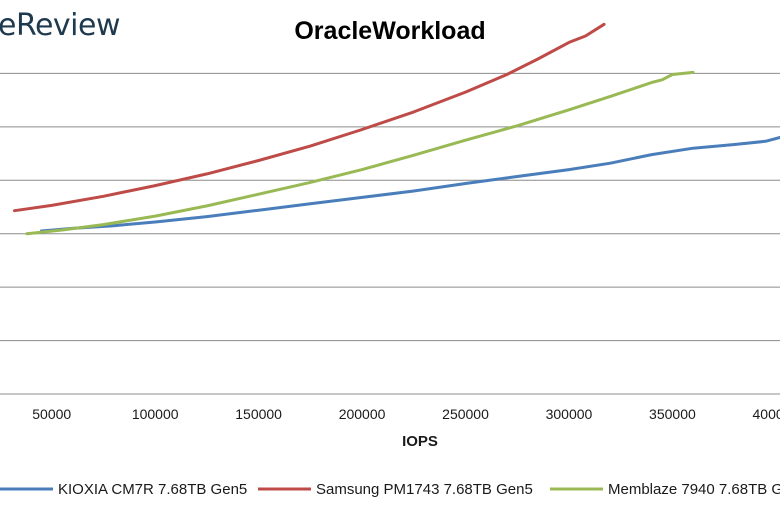 The width and height of the screenshot is (780, 516). What do you see at coordinates (152, 489) in the screenshot?
I see `legend-label: KIOXIA CM7R 7.68TB Gen5` at bounding box center [152, 489].